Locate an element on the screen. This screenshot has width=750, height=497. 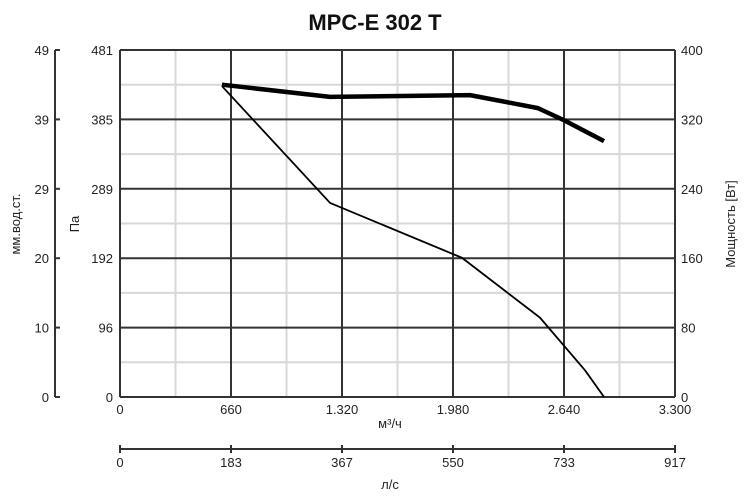
x-tick-label: 0 is located at coordinates (119, 409).